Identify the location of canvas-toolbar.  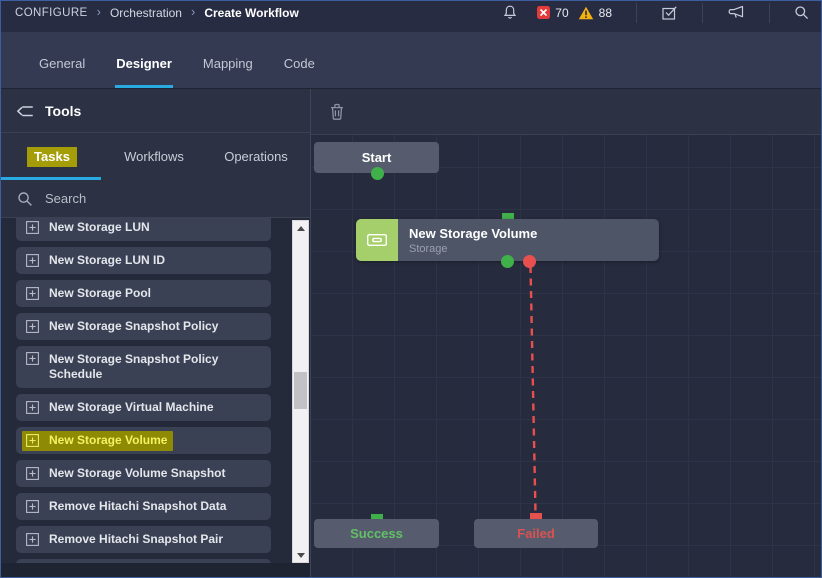
(566, 112).